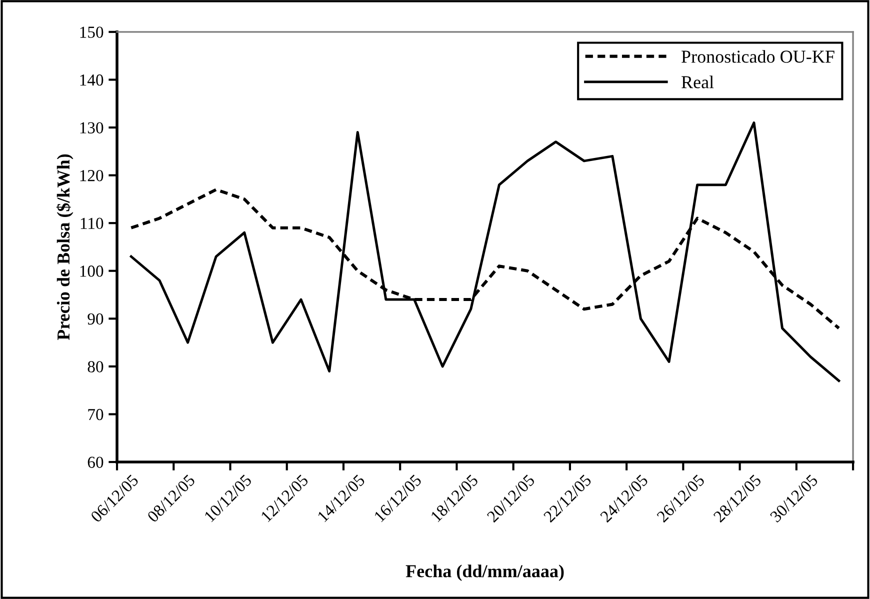  Describe the element at coordinates (65, 247) in the screenshot. I see `y-axis-title: Precio de Bolsa ($/kWh)` at that location.